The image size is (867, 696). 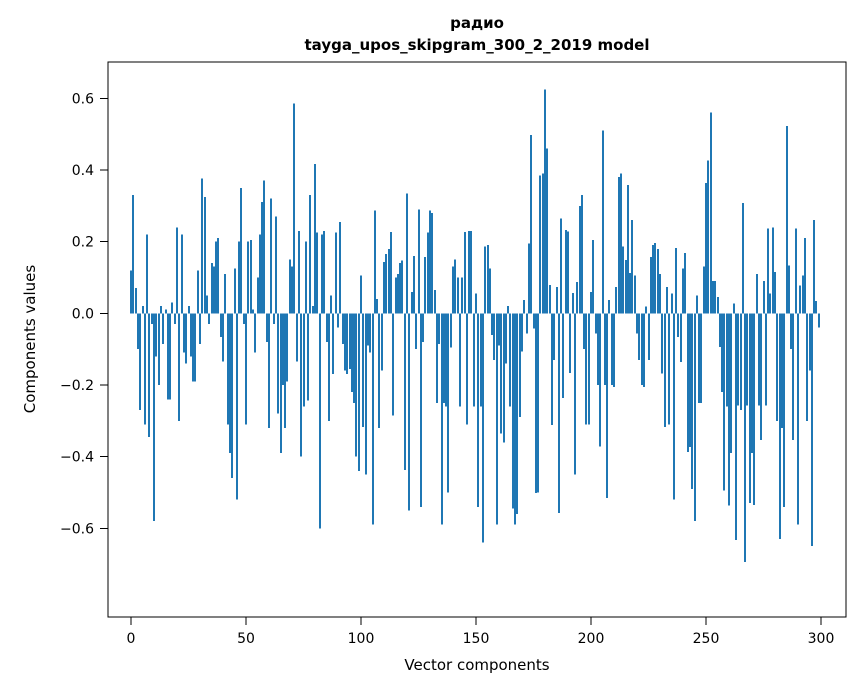 What do you see at coordinates (77, 386) in the screenshot?
I see `y-tick-label: −0.2` at bounding box center [77, 386].